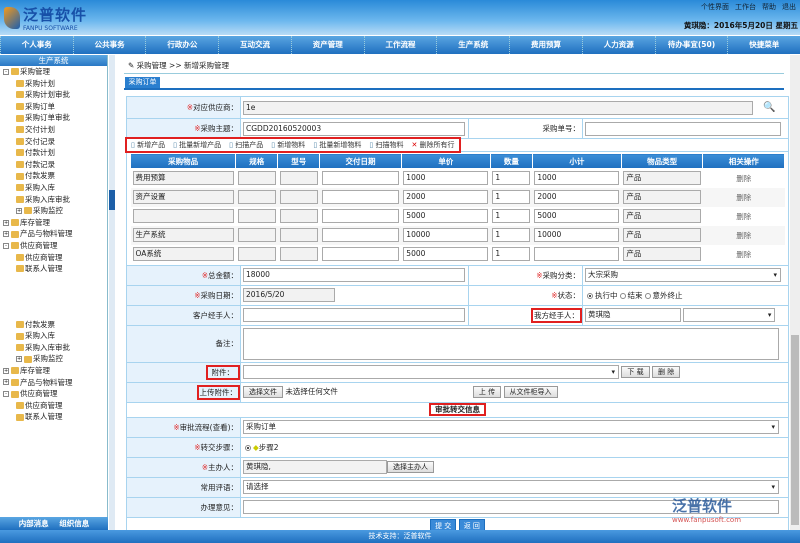 The width and height of the screenshot is (800, 543). Describe the element at coordinates (683, 128) in the screenshot. I see `number-input` at that location.